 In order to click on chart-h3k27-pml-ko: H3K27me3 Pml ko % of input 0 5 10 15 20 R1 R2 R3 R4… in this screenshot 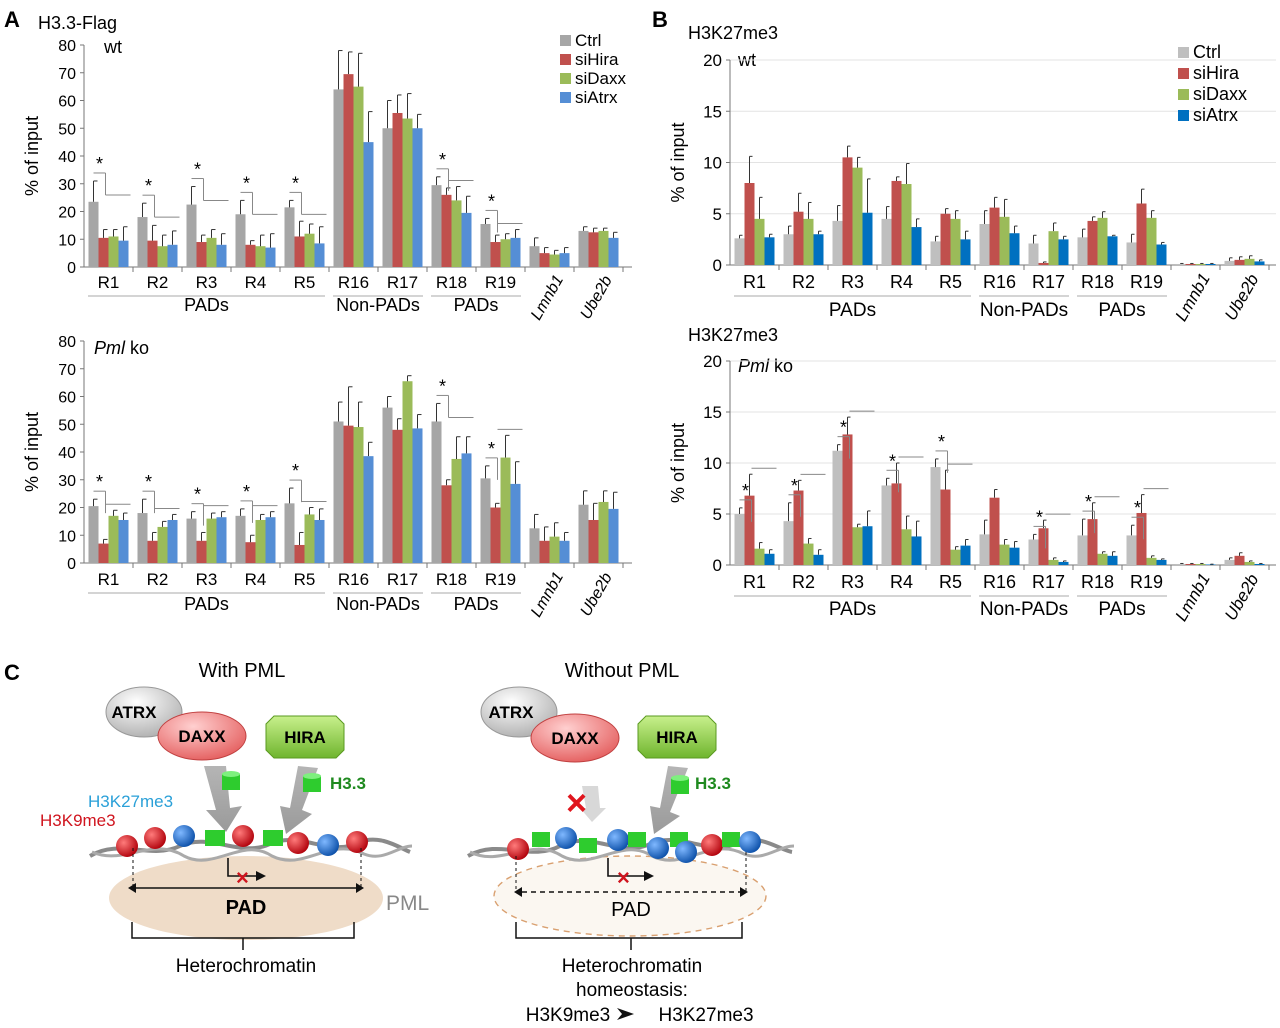, I will do `click(972, 475)`.